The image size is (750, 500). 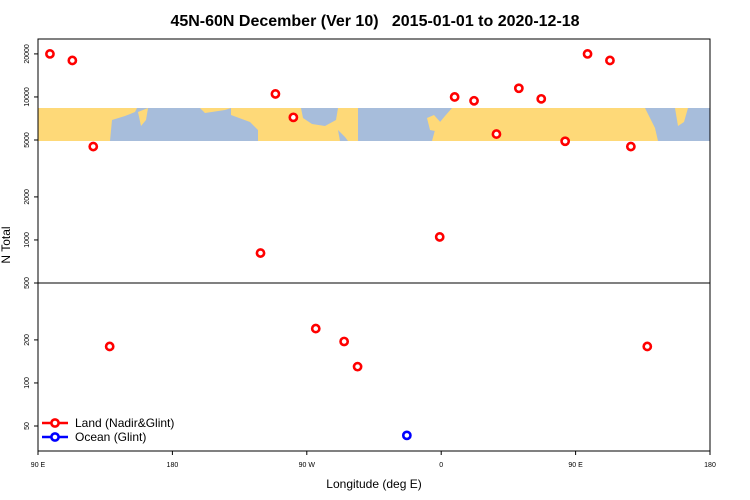 I want to click on y-tick-label: 20000, so click(x=27, y=54).